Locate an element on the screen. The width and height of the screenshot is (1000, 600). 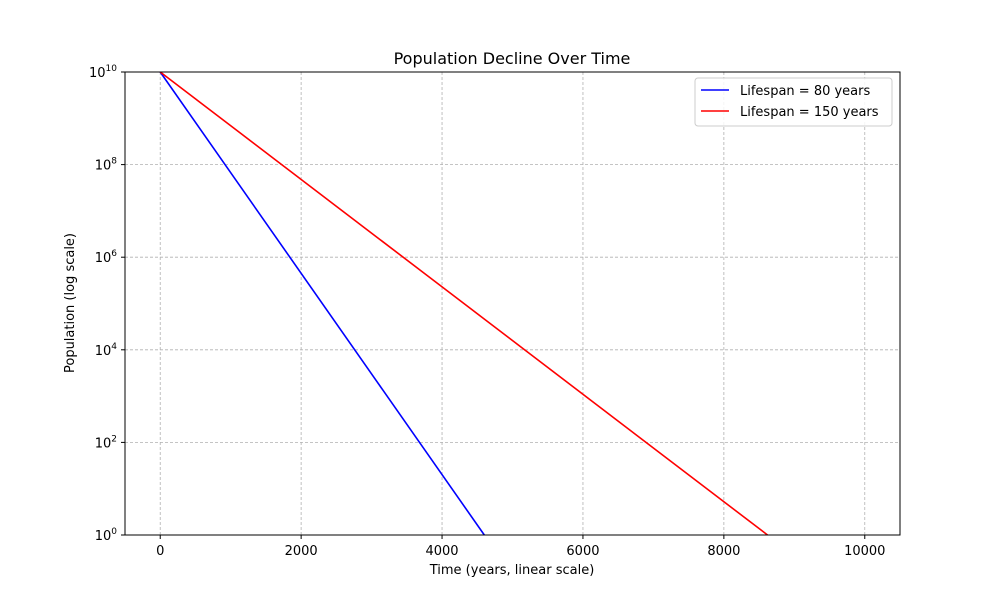
chart-title: Population Decline Over Time is located at coordinates (512, 58).